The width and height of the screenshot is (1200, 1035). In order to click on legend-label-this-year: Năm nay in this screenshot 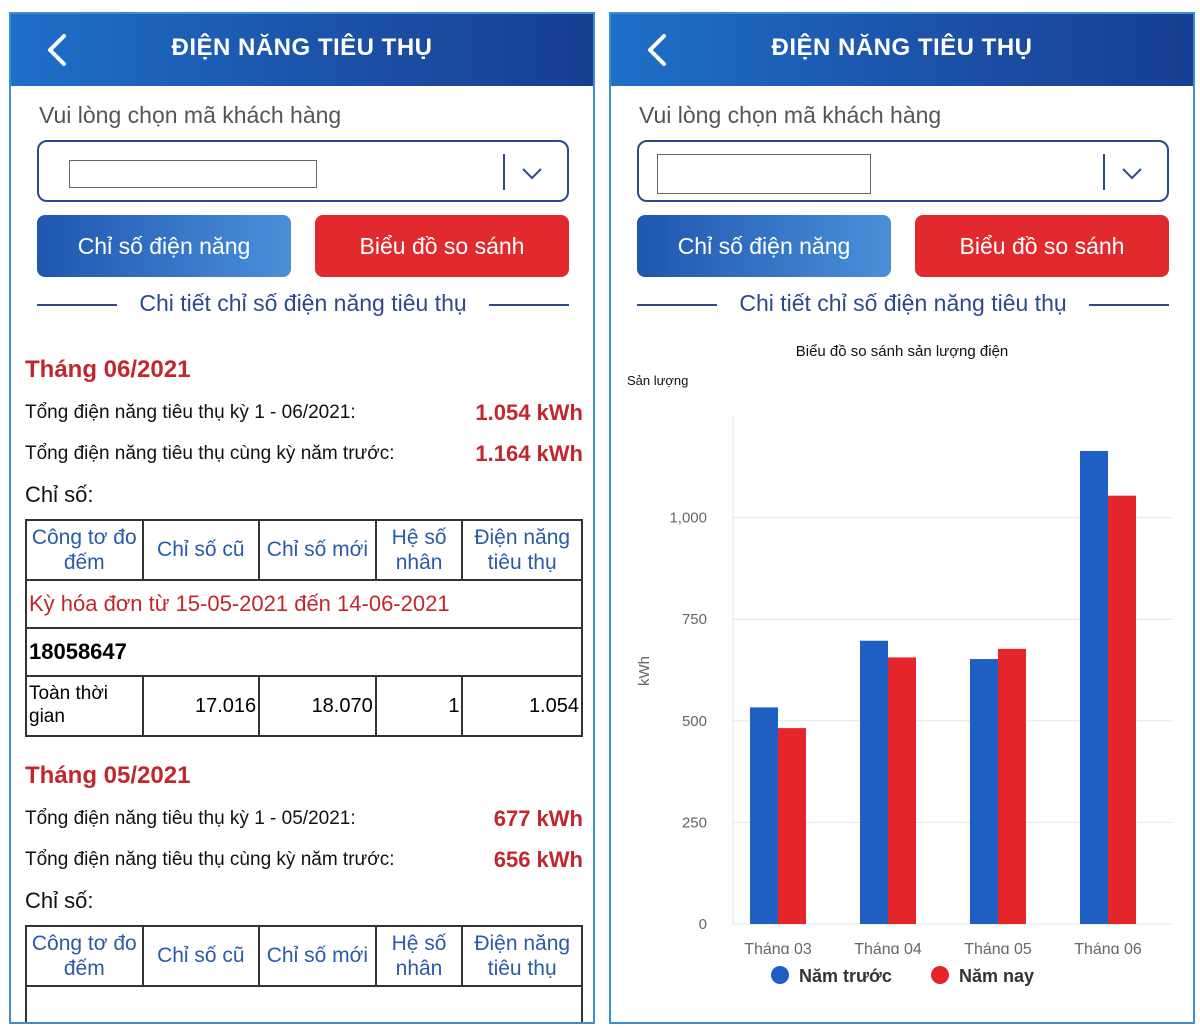, I will do `click(997, 976)`.